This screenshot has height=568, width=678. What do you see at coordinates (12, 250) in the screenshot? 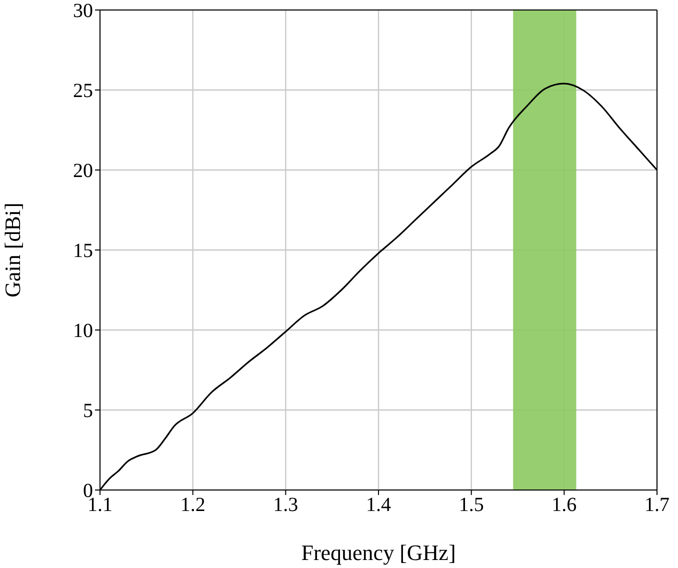
I see `y-axis-title: Gain [dBi]` at bounding box center [12, 250].